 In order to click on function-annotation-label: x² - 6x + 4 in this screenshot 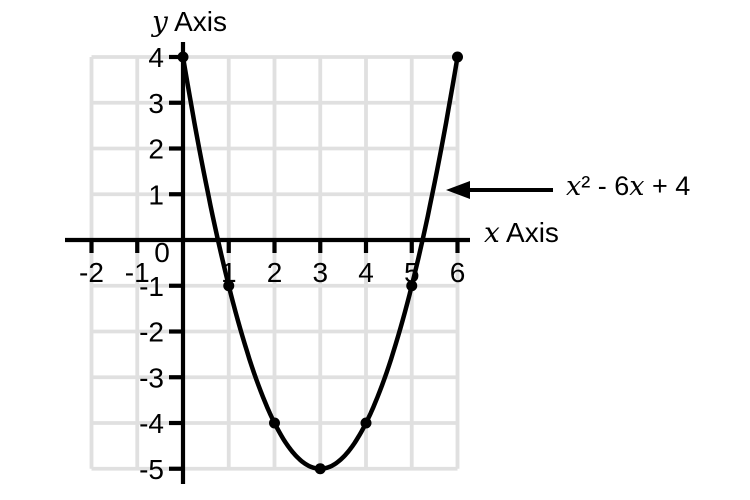, I will do `click(628, 186)`.